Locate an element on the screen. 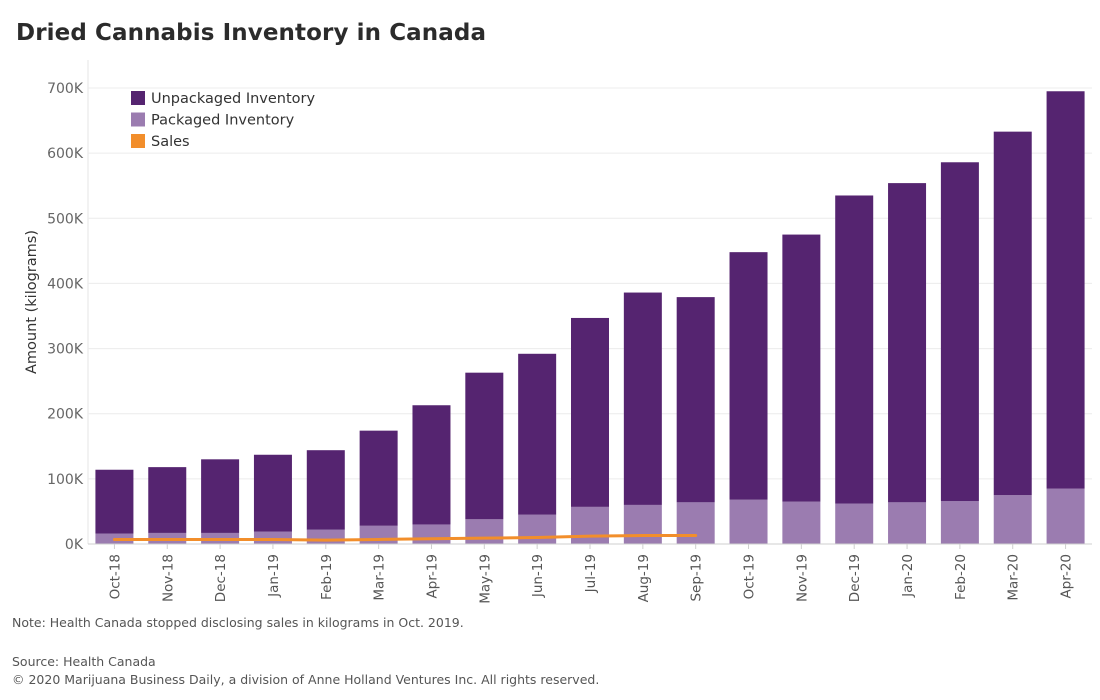 The height and width of the screenshot is (700, 1100). y-tick-label: 500K is located at coordinates (65, 219).